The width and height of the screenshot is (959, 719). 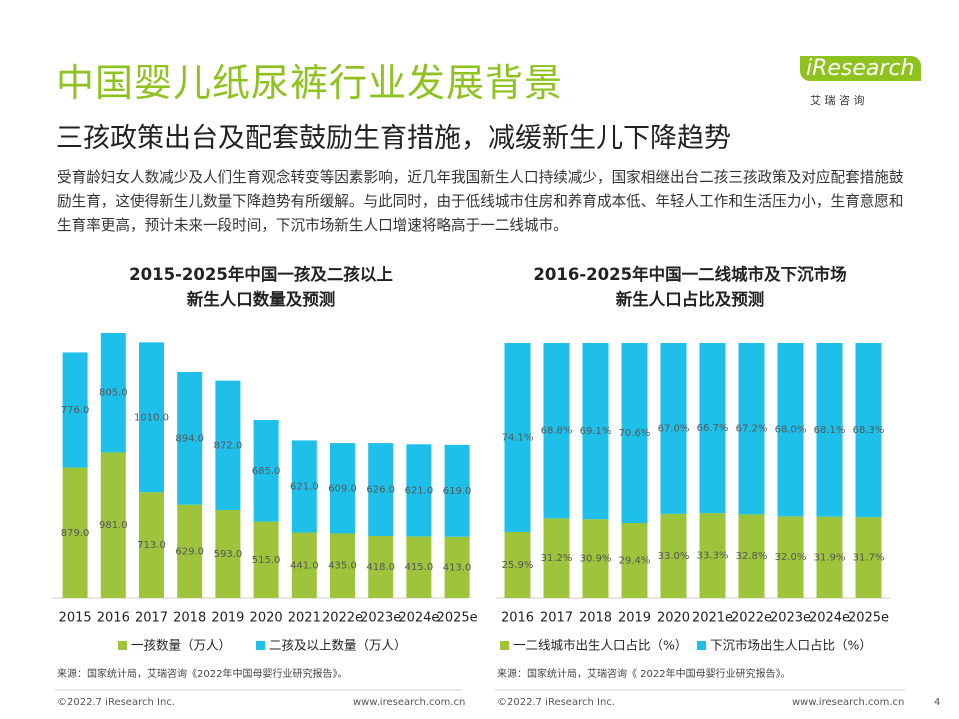 I want to click on x-tick-label: 2021e, so click(x=712, y=618).